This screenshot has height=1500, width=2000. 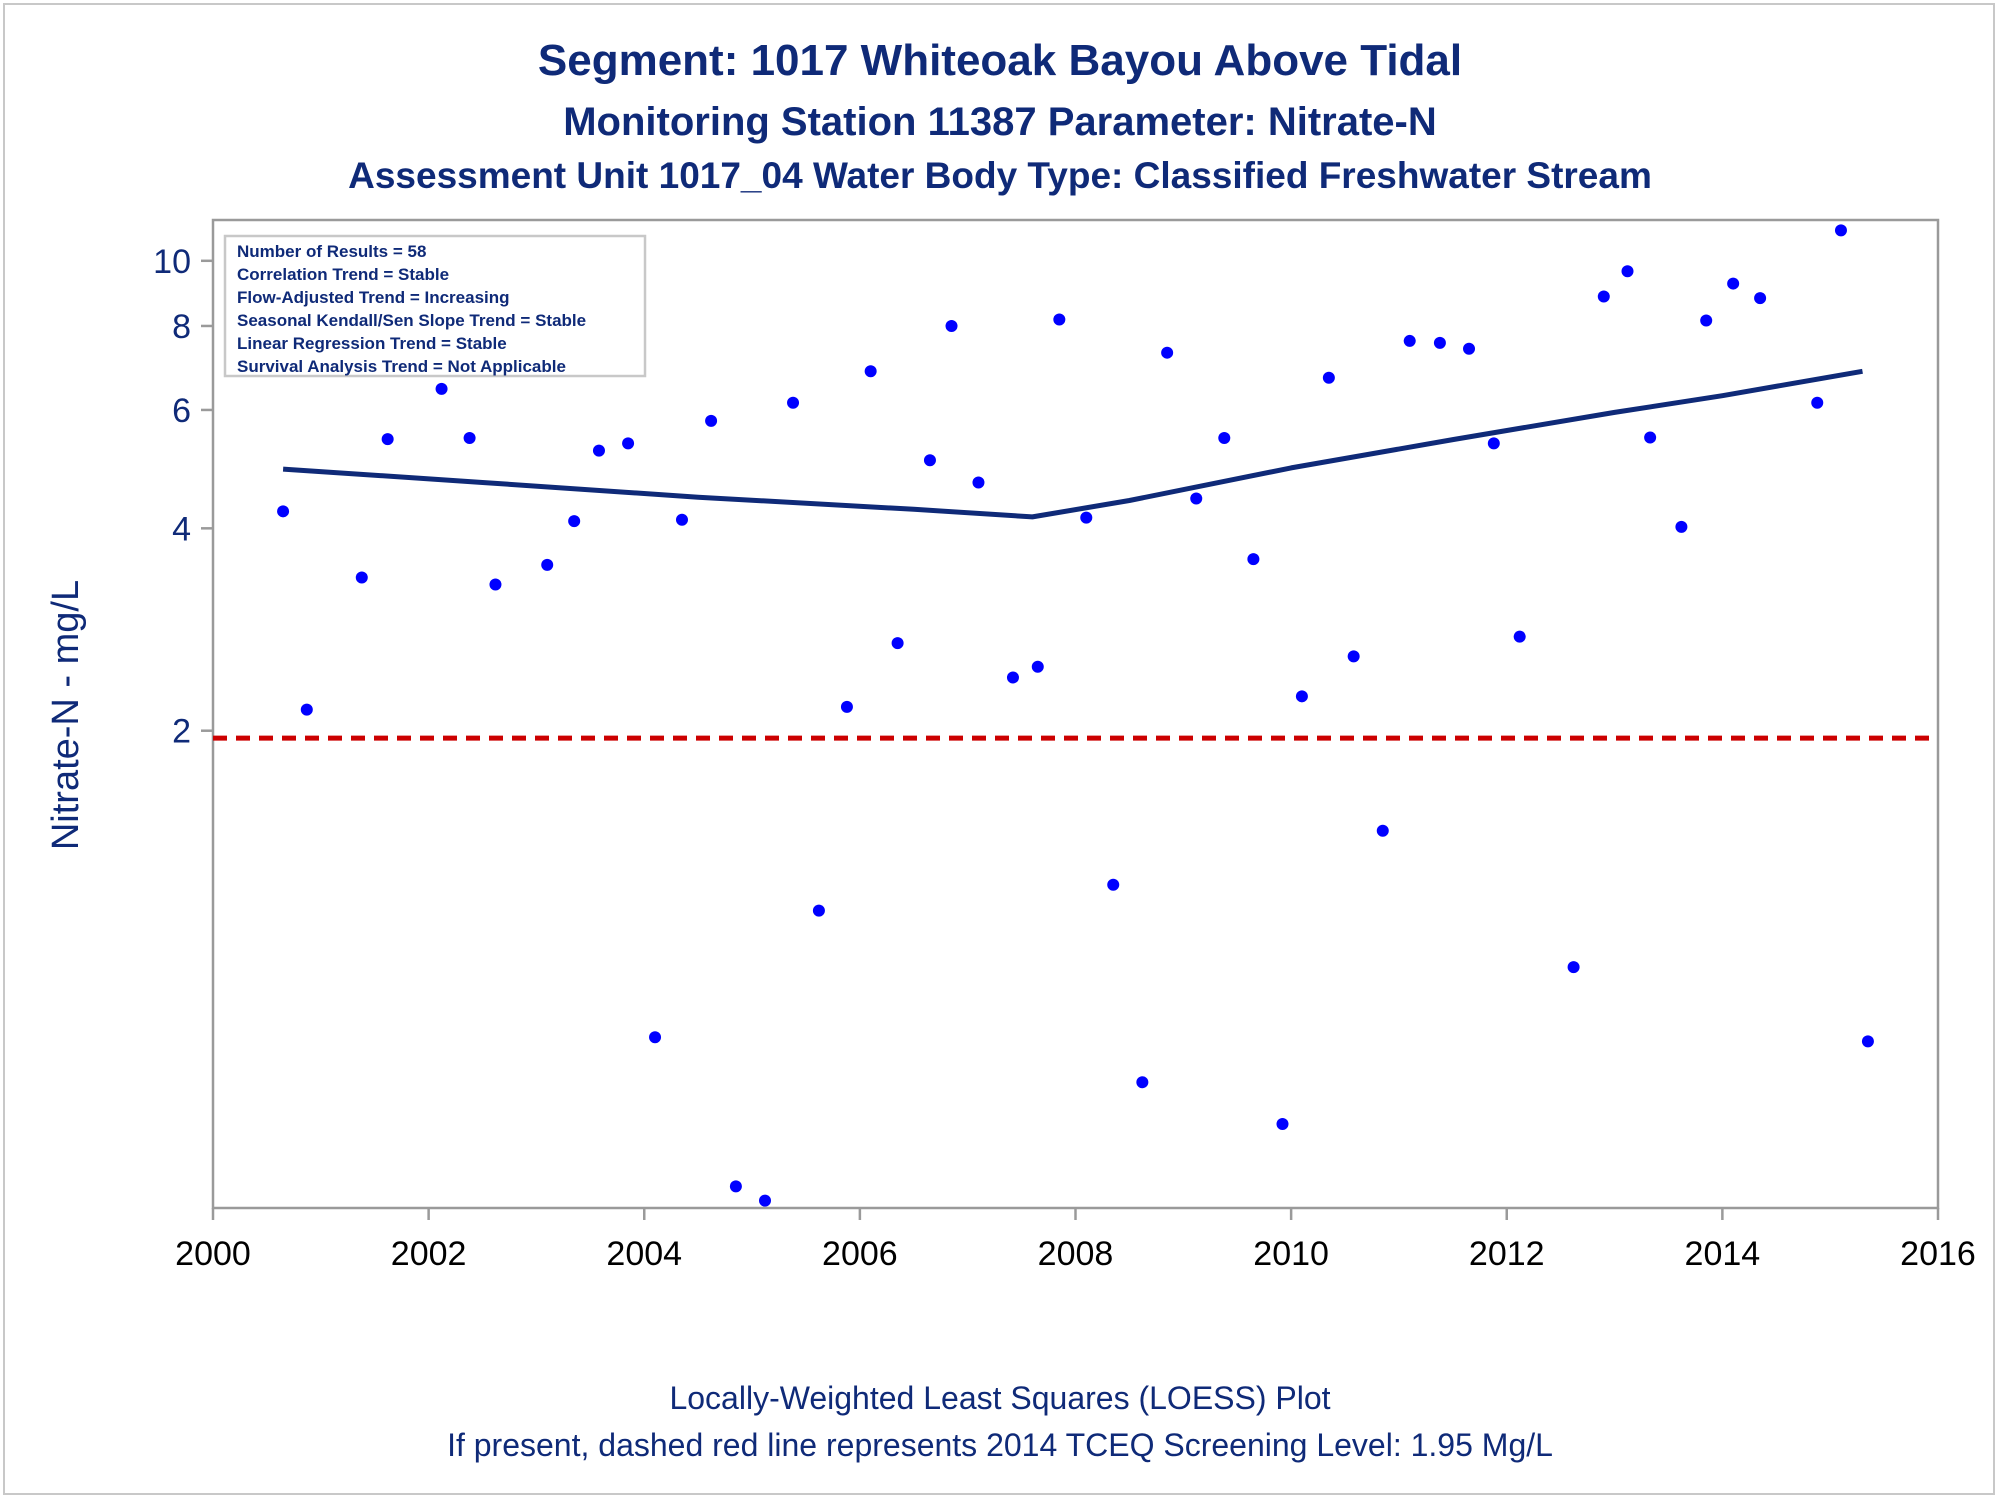 What do you see at coordinates (331, 251) in the screenshot?
I see `stats-inset-line: Number of Results = 58` at bounding box center [331, 251].